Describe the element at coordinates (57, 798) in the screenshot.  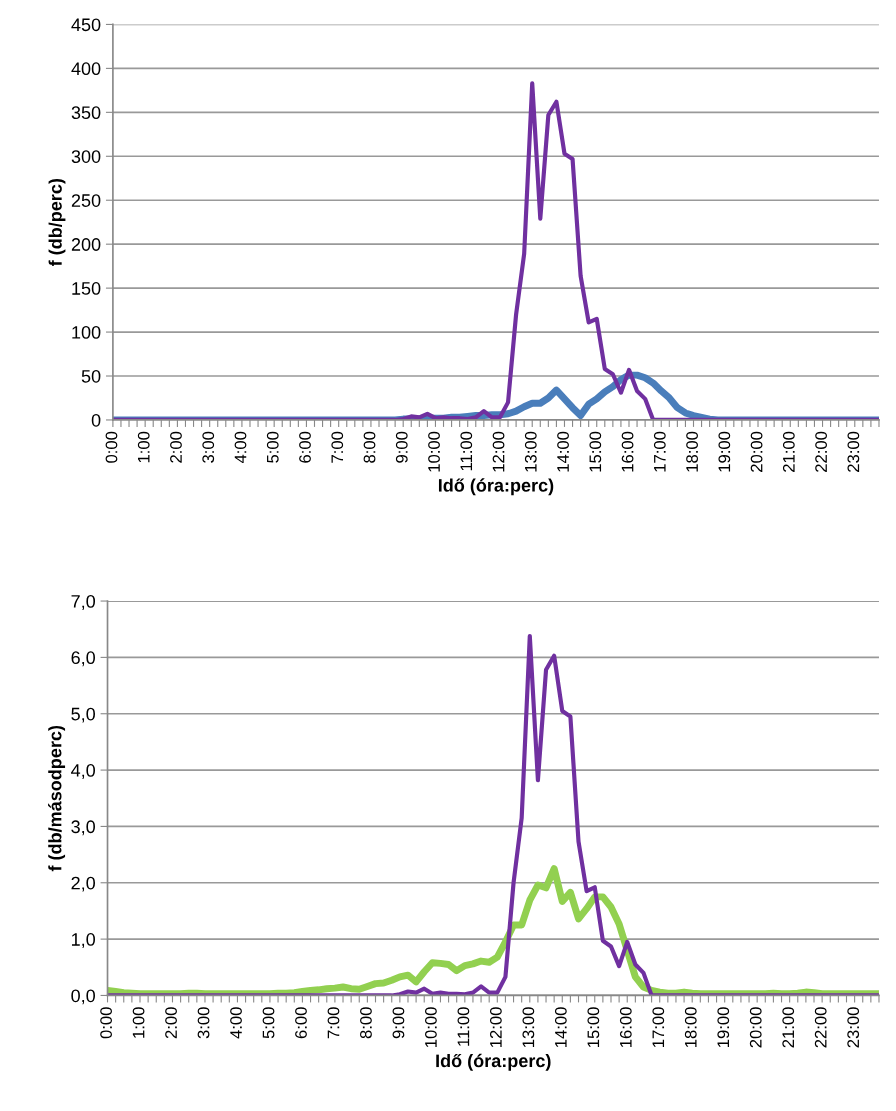
I see `y-axis-title: f (db/másodperc)` at that location.